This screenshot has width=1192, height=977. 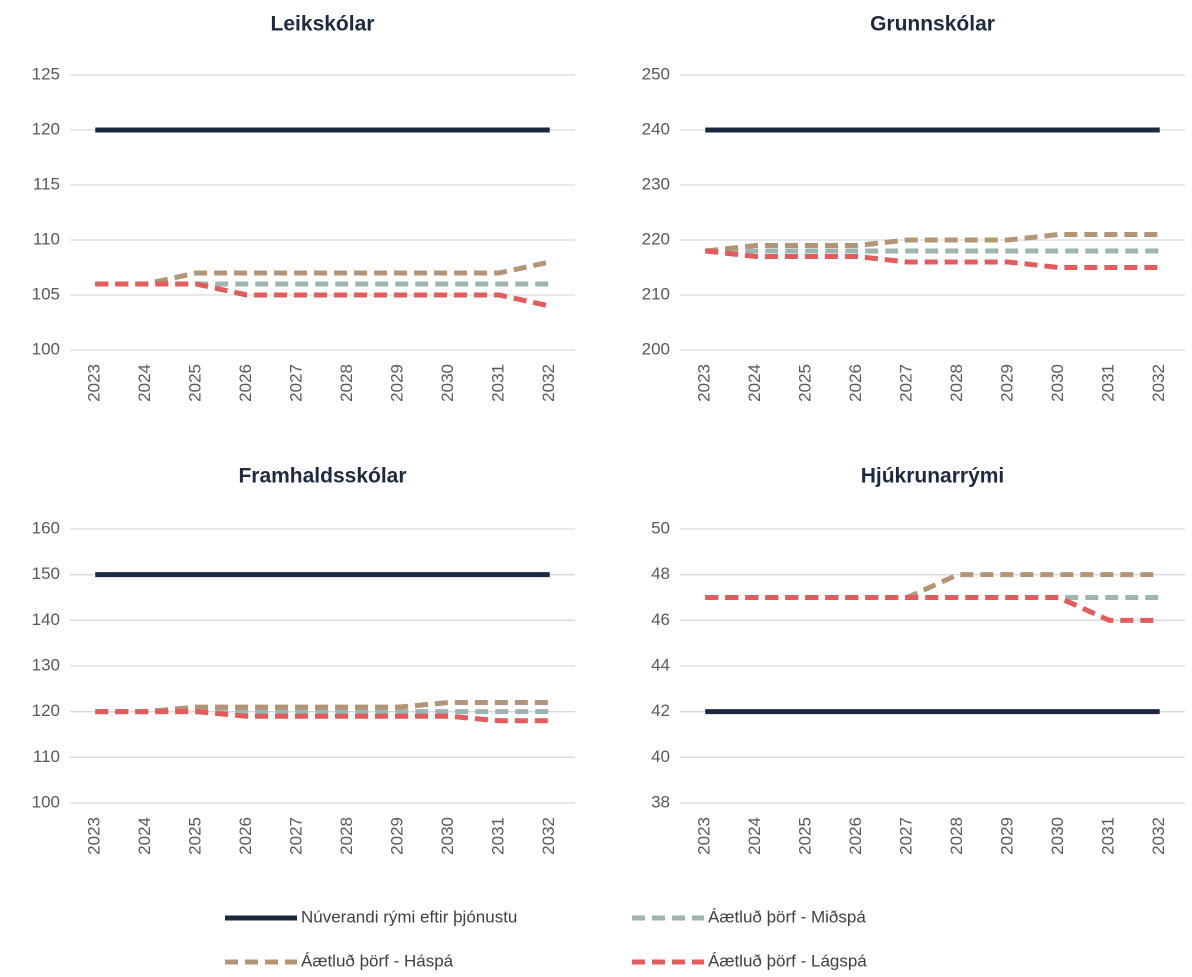 I want to click on y-tick-label: 40, so click(x=660, y=756).